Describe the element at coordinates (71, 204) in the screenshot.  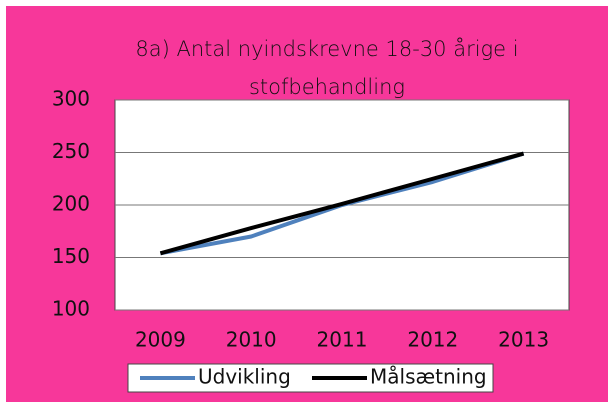
I see `y-tick-label: 200` at that location.